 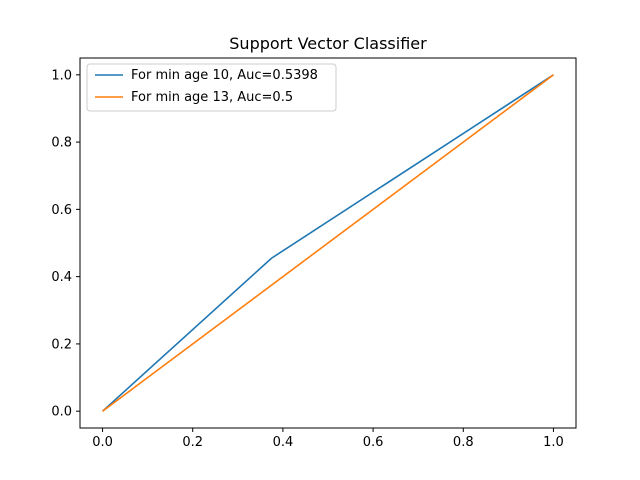 What do you see at coordinates (212, 97) in the screenshot?
I see `legend-label-series-2: For min age 13, Auc=0.5` at bounding box center [212, 97].